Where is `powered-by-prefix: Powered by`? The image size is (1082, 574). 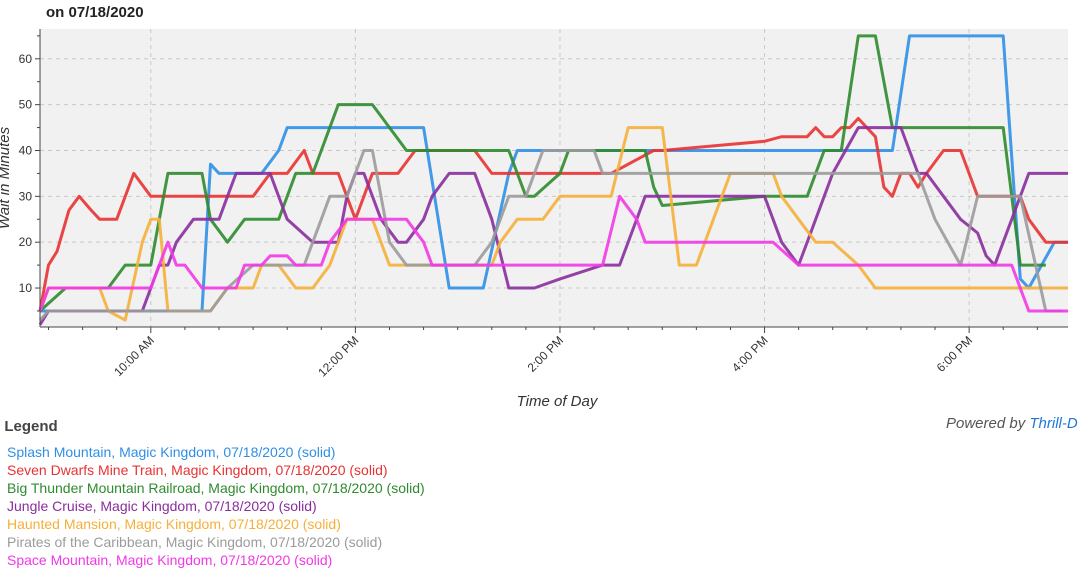
powered-by-prefix: Powered by is located at coordinates (988, 423).